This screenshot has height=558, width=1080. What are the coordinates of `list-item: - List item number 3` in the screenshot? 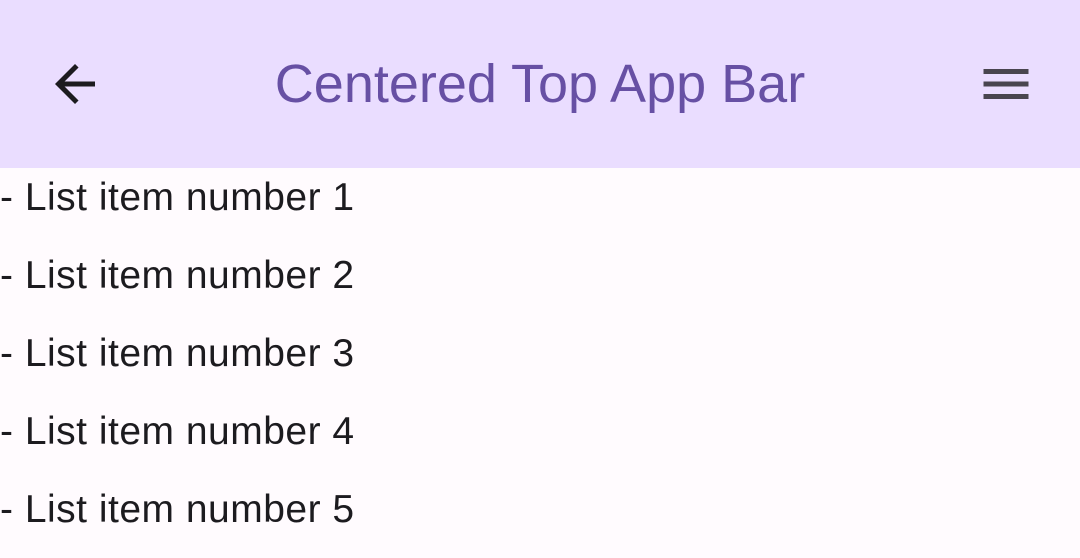 It's located at (177, 353).